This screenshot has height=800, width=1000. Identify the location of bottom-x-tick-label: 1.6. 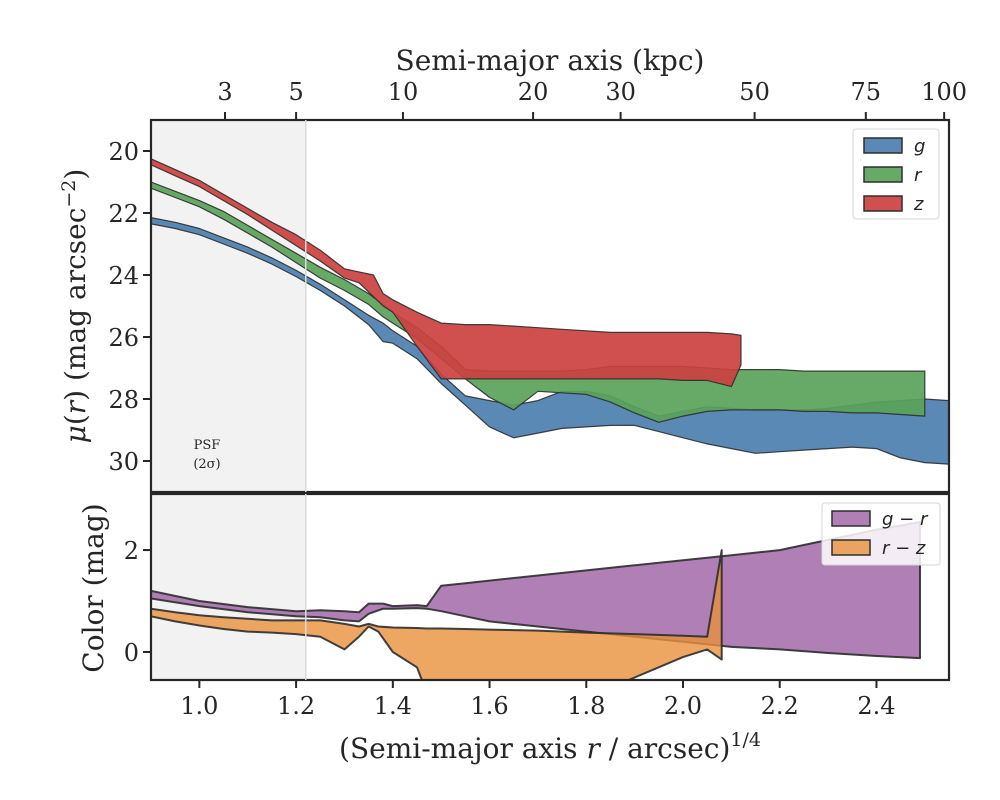
(489, 706).